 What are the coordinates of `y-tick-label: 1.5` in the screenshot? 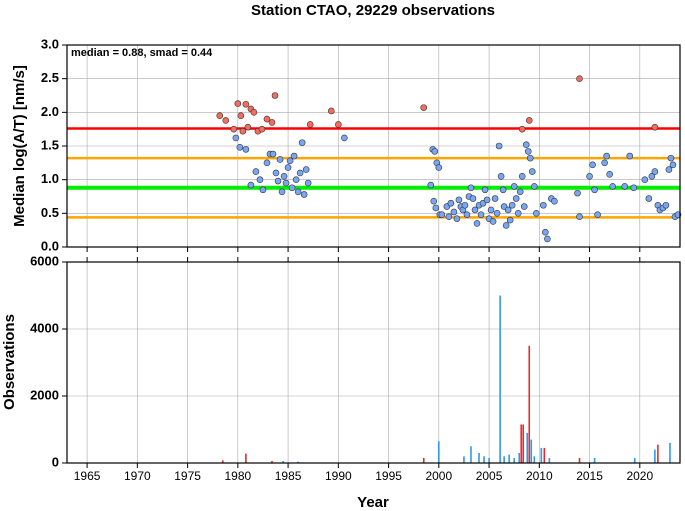 It's located at (50, 144).